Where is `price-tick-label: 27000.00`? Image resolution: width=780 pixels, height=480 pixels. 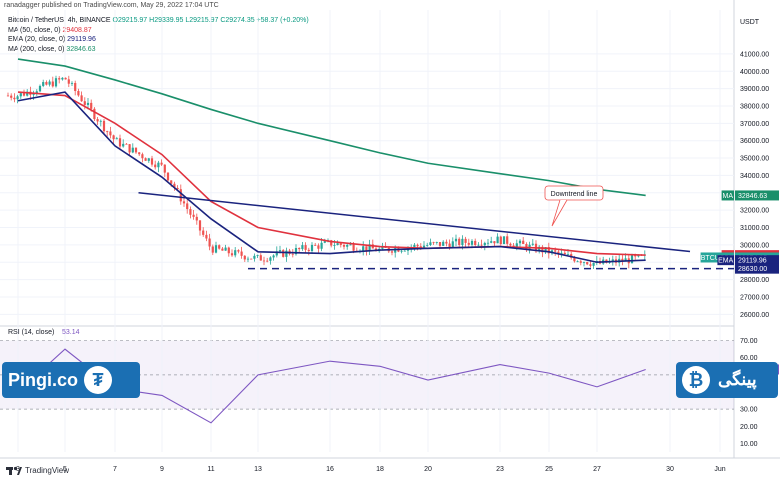
price-tick-label: 27000.00 is located at coordinates (754, 297).